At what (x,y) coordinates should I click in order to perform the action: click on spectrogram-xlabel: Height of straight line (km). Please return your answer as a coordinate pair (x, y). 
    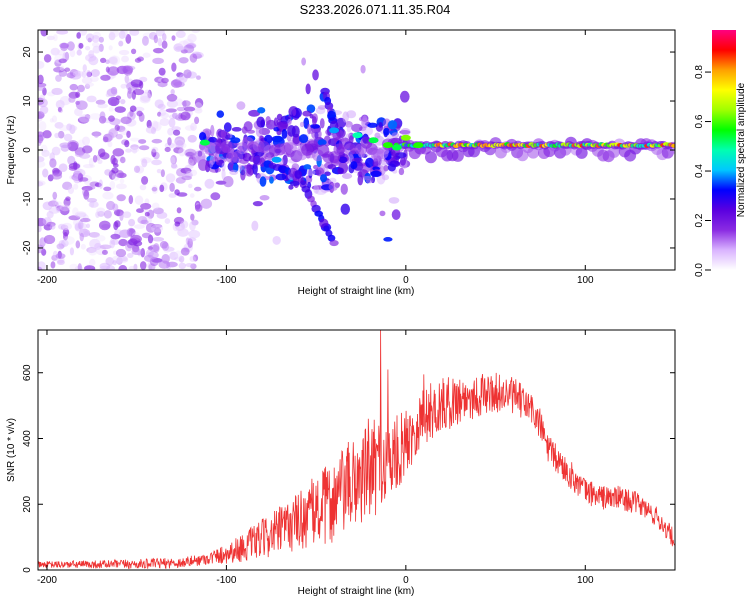
    Looking at the image, I should click on (356, 291).